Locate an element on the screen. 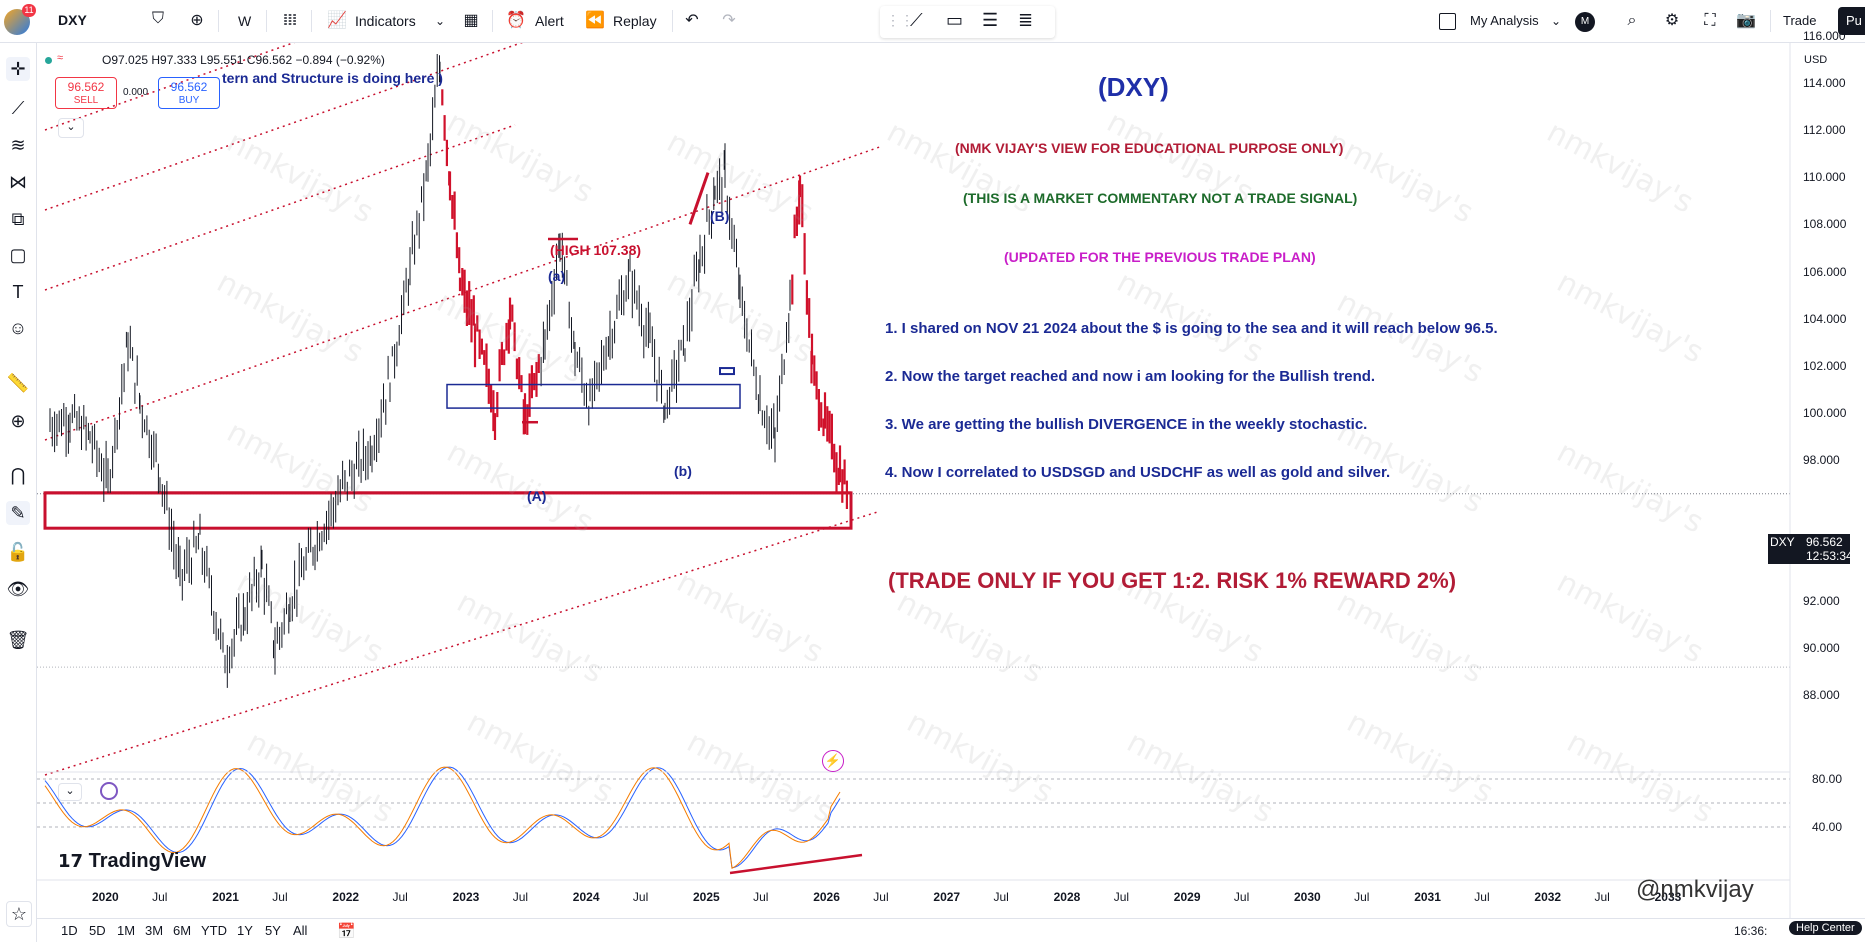  price-tick-label: 106.000 is located at coordinates (1825, 271).